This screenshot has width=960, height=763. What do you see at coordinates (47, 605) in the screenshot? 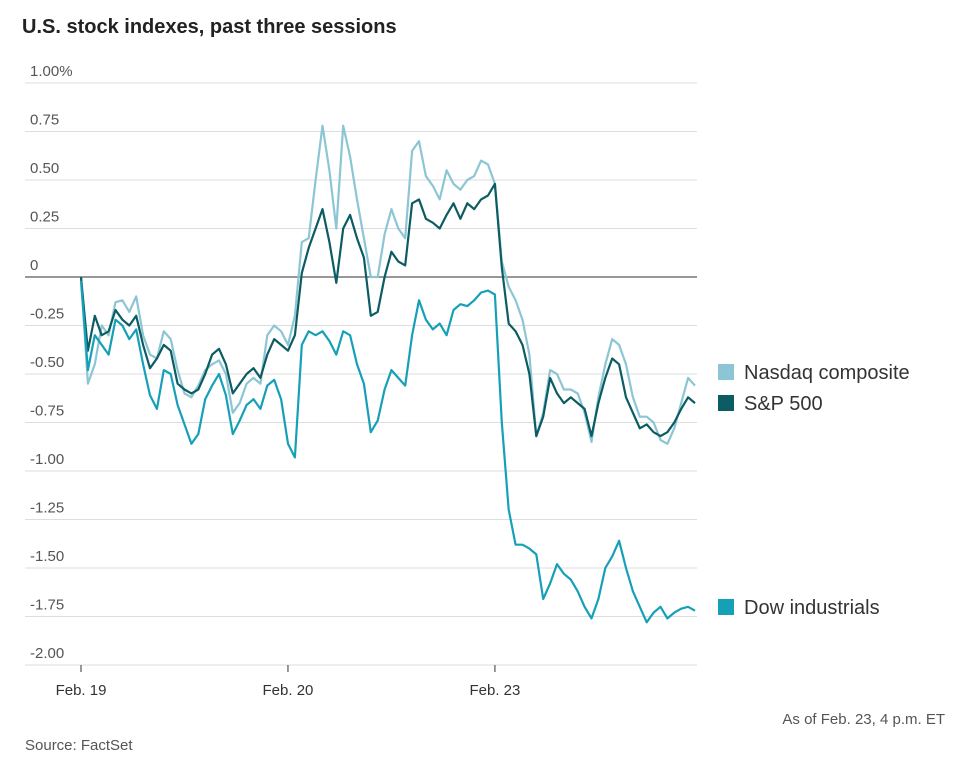
I see `y-tick-label: -1.75` at bounding box center [47, 605].